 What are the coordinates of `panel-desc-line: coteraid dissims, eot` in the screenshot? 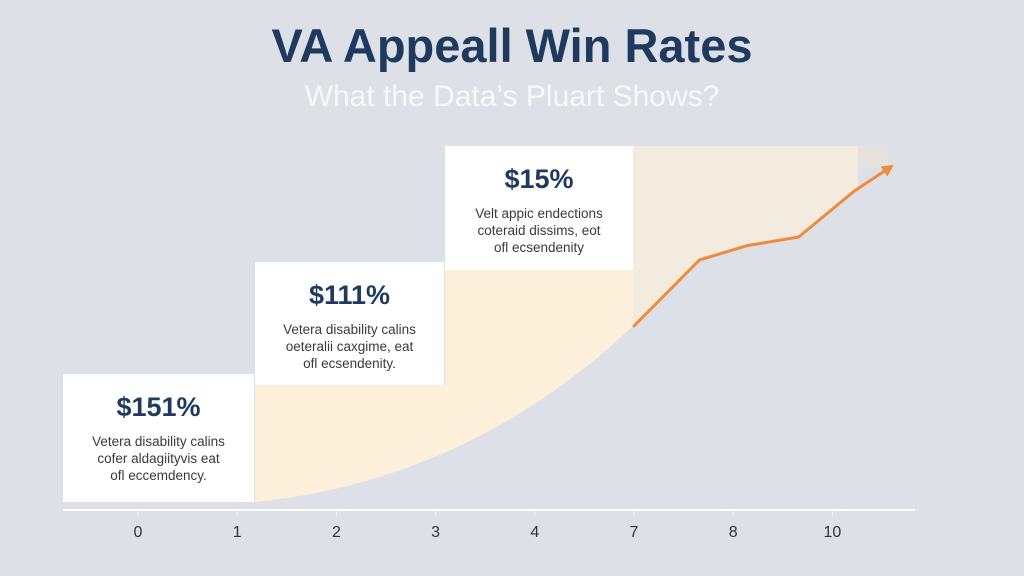 It's located at (539, 230).